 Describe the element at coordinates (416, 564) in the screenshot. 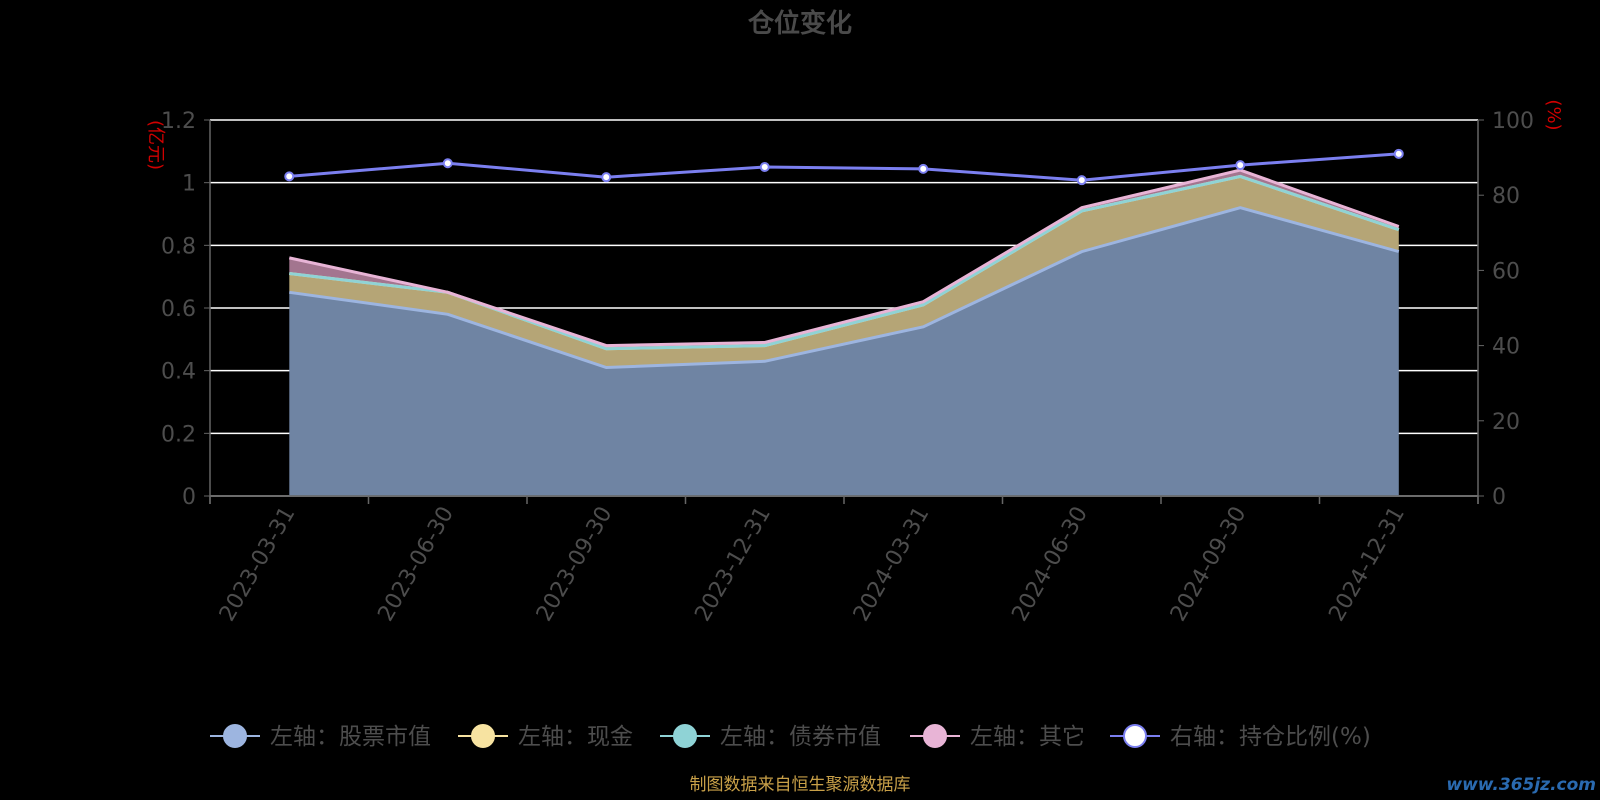

I see `x-tick-label: 2023-06-30` at that location.